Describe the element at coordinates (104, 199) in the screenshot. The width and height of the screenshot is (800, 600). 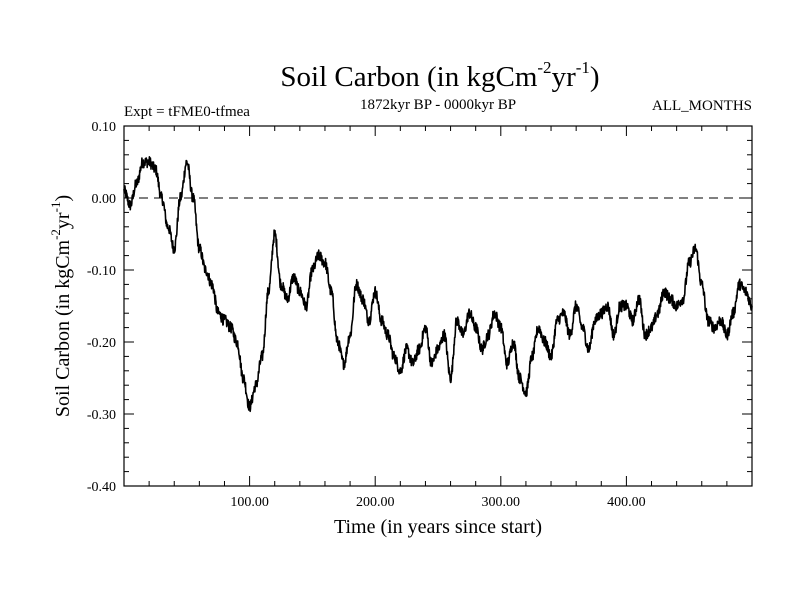
I see `y-tick-label: 0.00` at that location.